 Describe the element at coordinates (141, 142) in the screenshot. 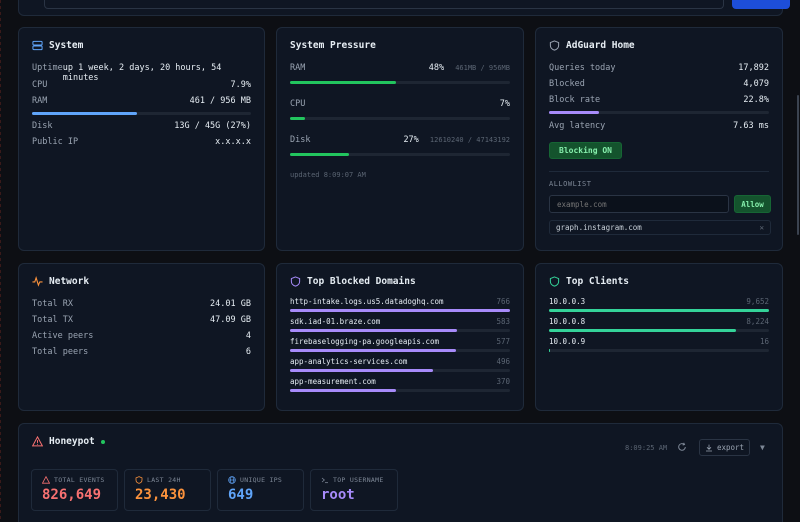

I see `ip-row: Public IP x.x.x.x` at that location.